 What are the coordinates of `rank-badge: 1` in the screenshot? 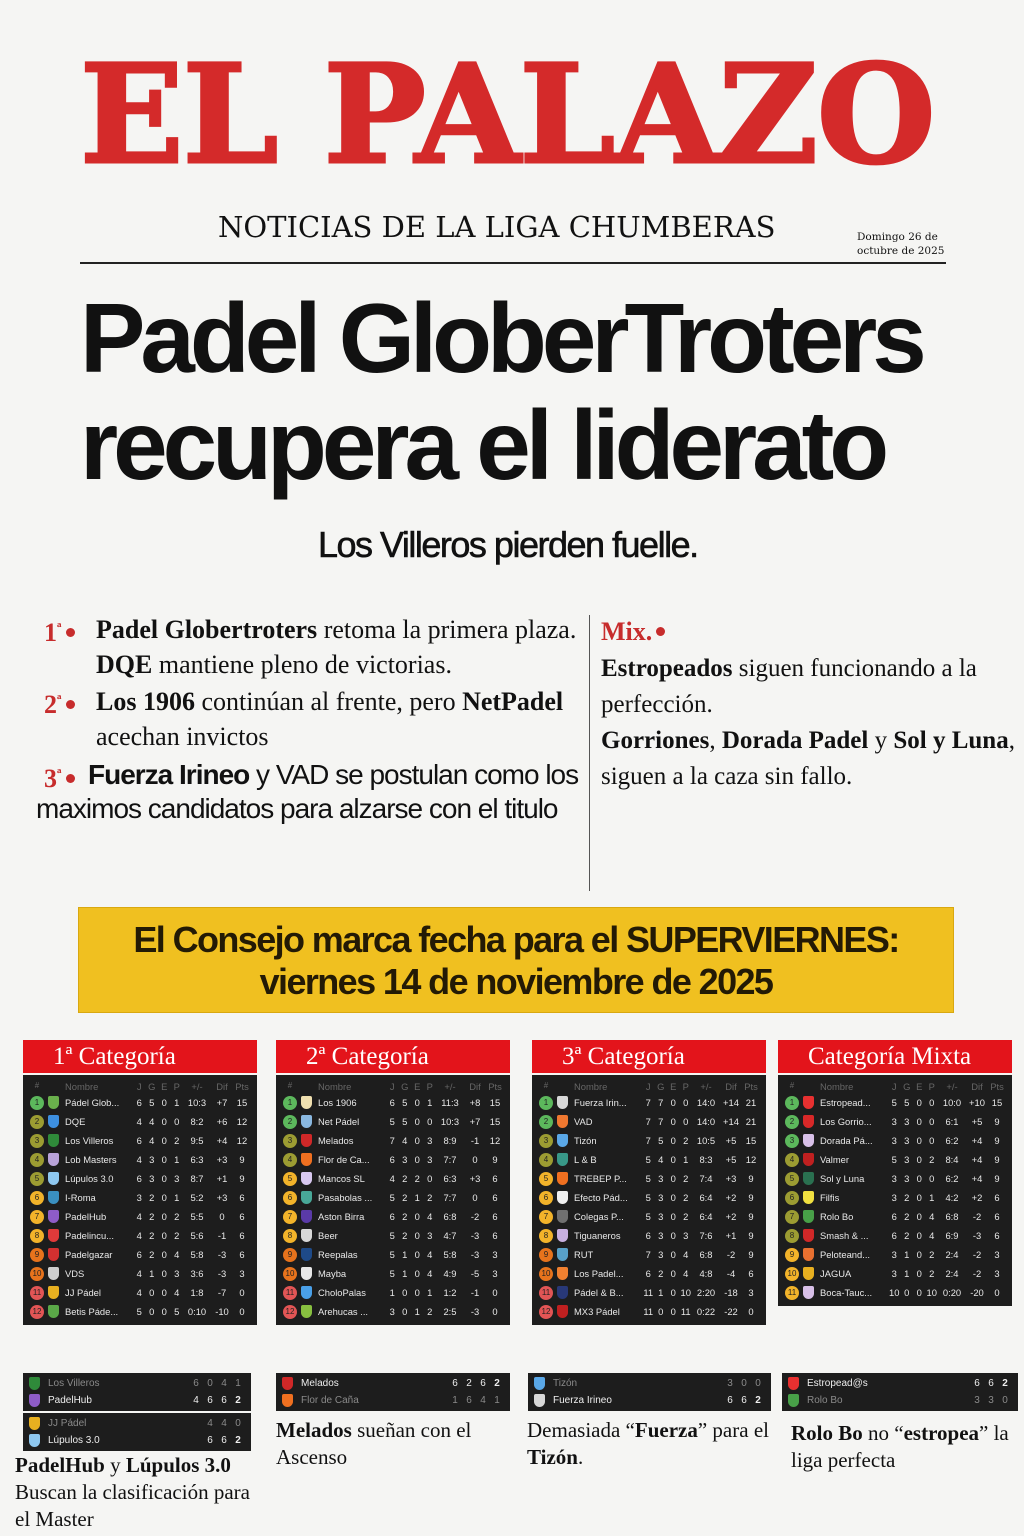 It's located at (37, 1102).